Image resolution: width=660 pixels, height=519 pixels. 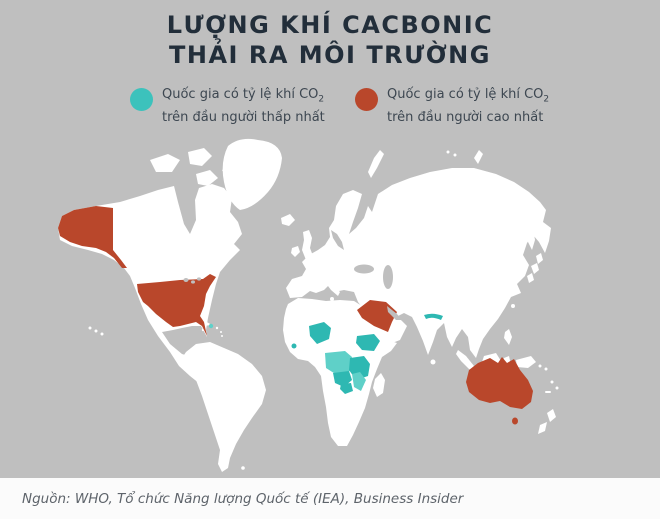 I want to click on great-britain, so click(x=307, y=245).